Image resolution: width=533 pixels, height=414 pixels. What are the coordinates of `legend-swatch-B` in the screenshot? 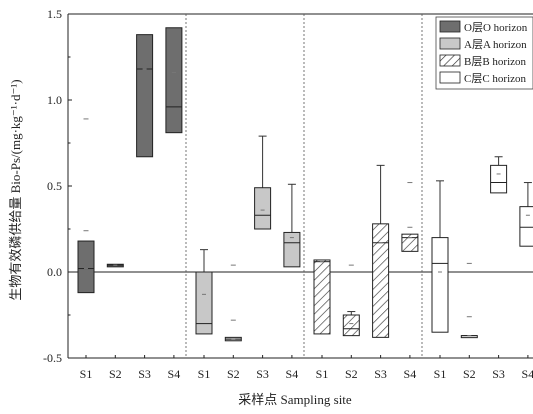 It's located at (450, 60).